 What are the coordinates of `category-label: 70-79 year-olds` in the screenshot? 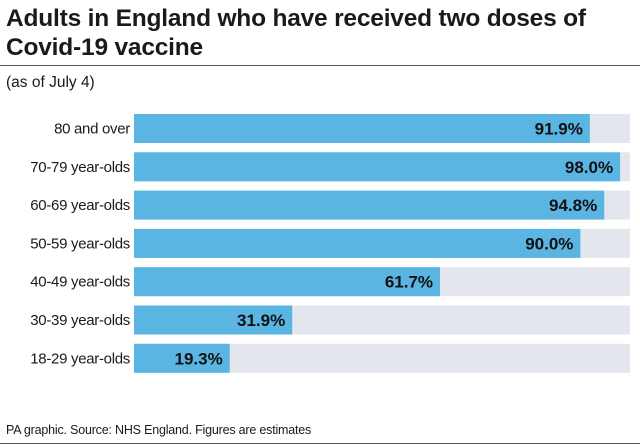 It's located at (80, 167).